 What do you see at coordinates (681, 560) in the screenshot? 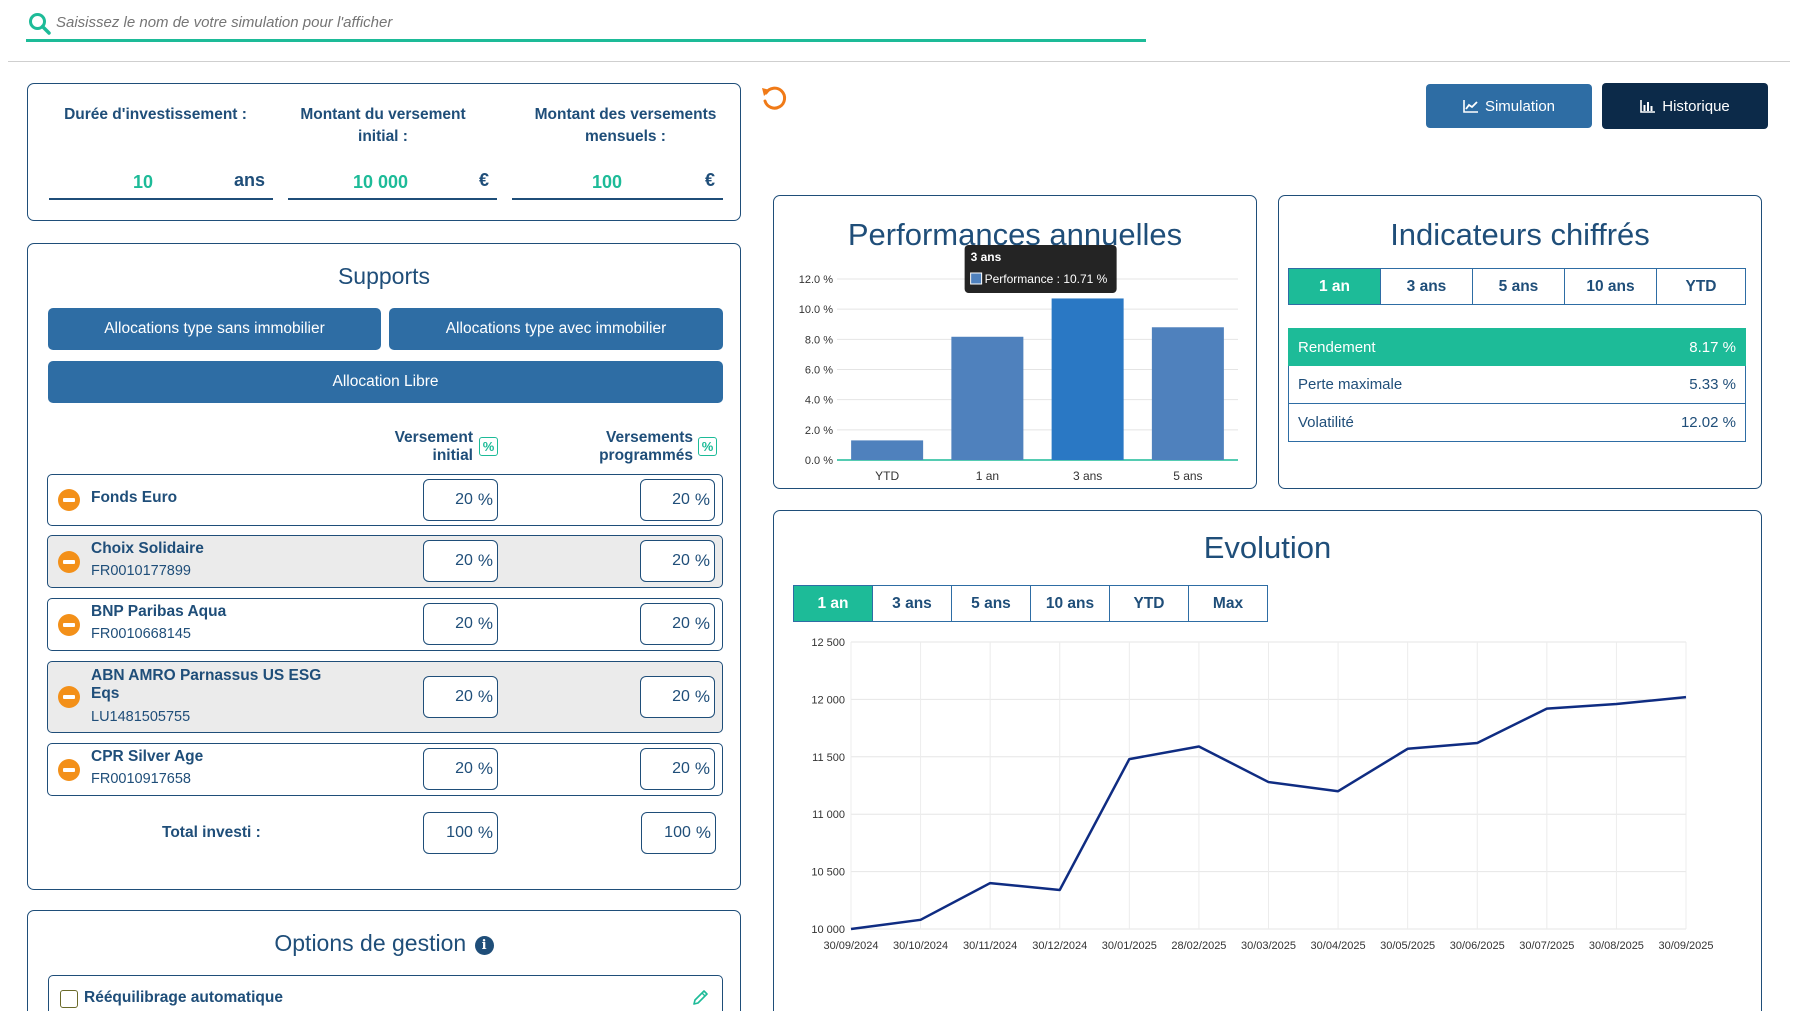
I see `programmes-percent-value: 20` at bounding box center [681, 560].